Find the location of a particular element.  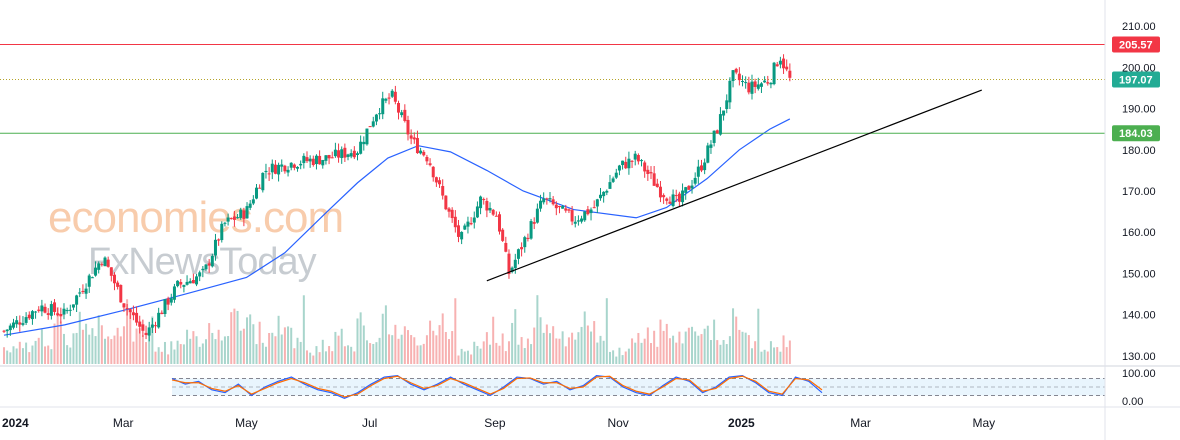

price-tick-label: 130.00 is located at coordinates (1139, 357).